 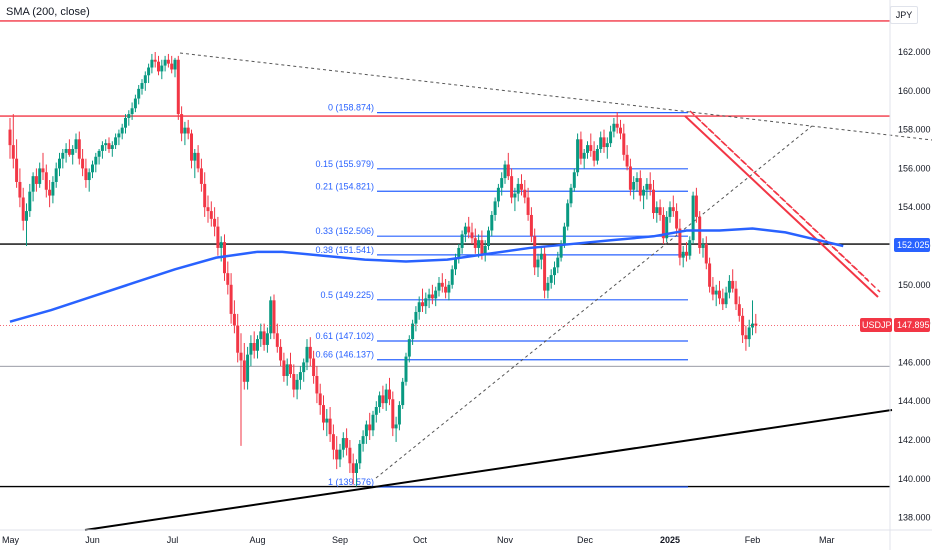 What do you see at coordinates (914, 440) in the screenshot?
I see `y-tick-label-10: 142.000` at bounding box center [914, 440].